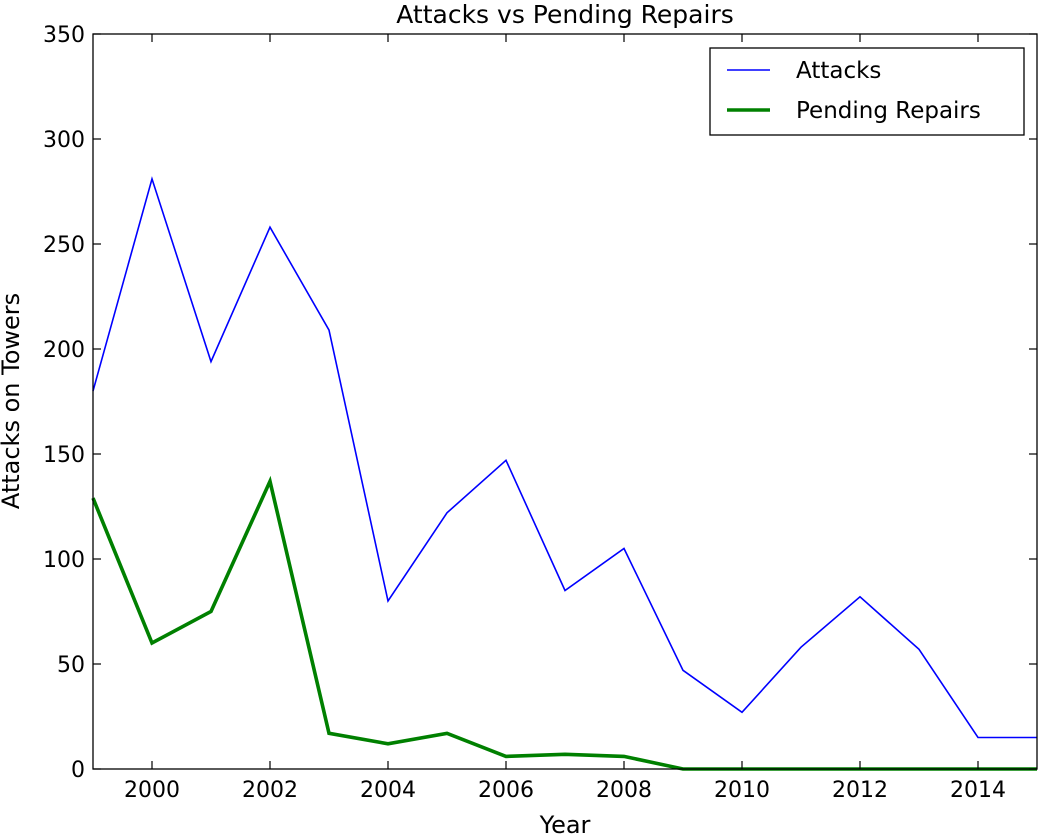  What do you see at coordinates (565, 824) in the screenshot?
I see `x-axis-title: Year` at bounding box center [565, 824].